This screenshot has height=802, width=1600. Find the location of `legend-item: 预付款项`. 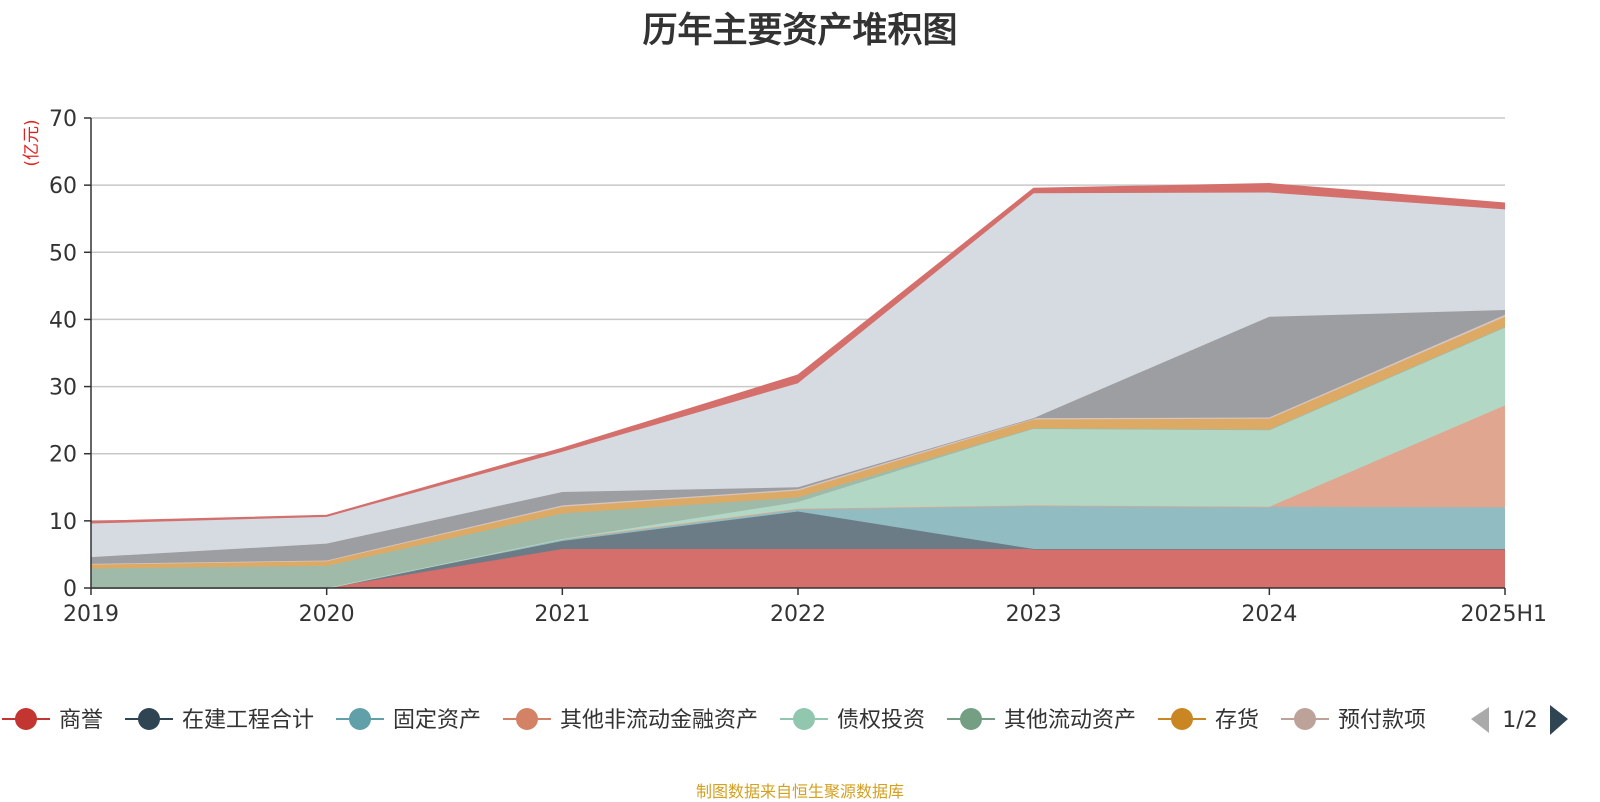

legend-item: 预付款项 is located at coordinates (1353, 720).